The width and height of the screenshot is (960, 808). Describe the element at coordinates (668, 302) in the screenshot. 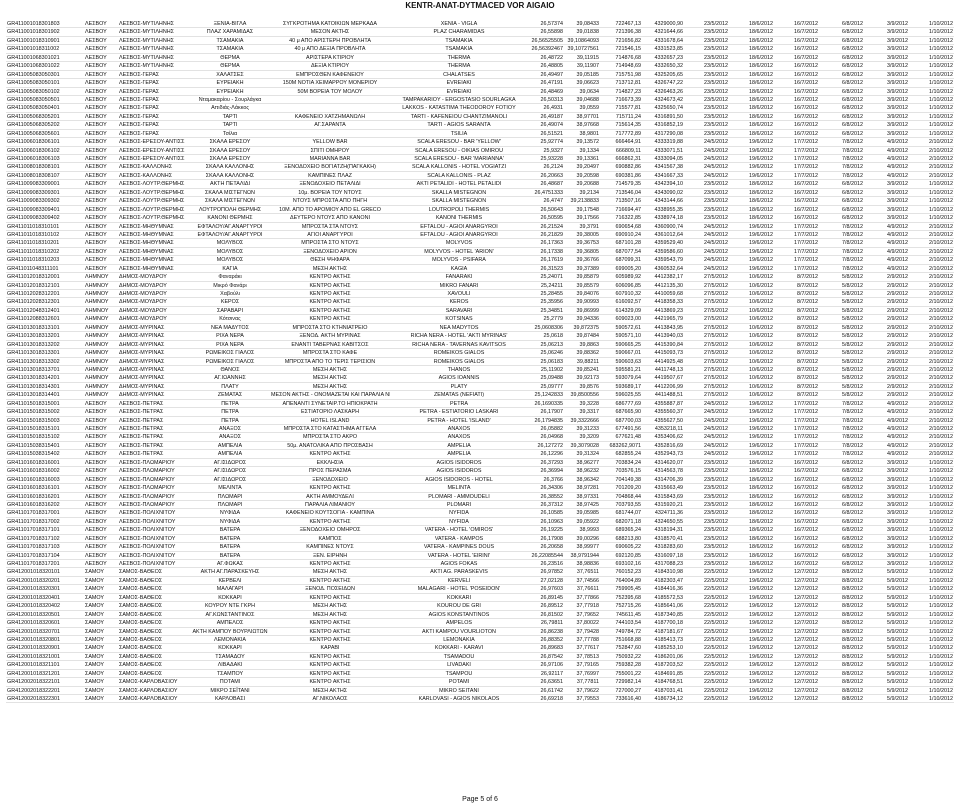

I see `table-cell: 4418358,33` at that location.